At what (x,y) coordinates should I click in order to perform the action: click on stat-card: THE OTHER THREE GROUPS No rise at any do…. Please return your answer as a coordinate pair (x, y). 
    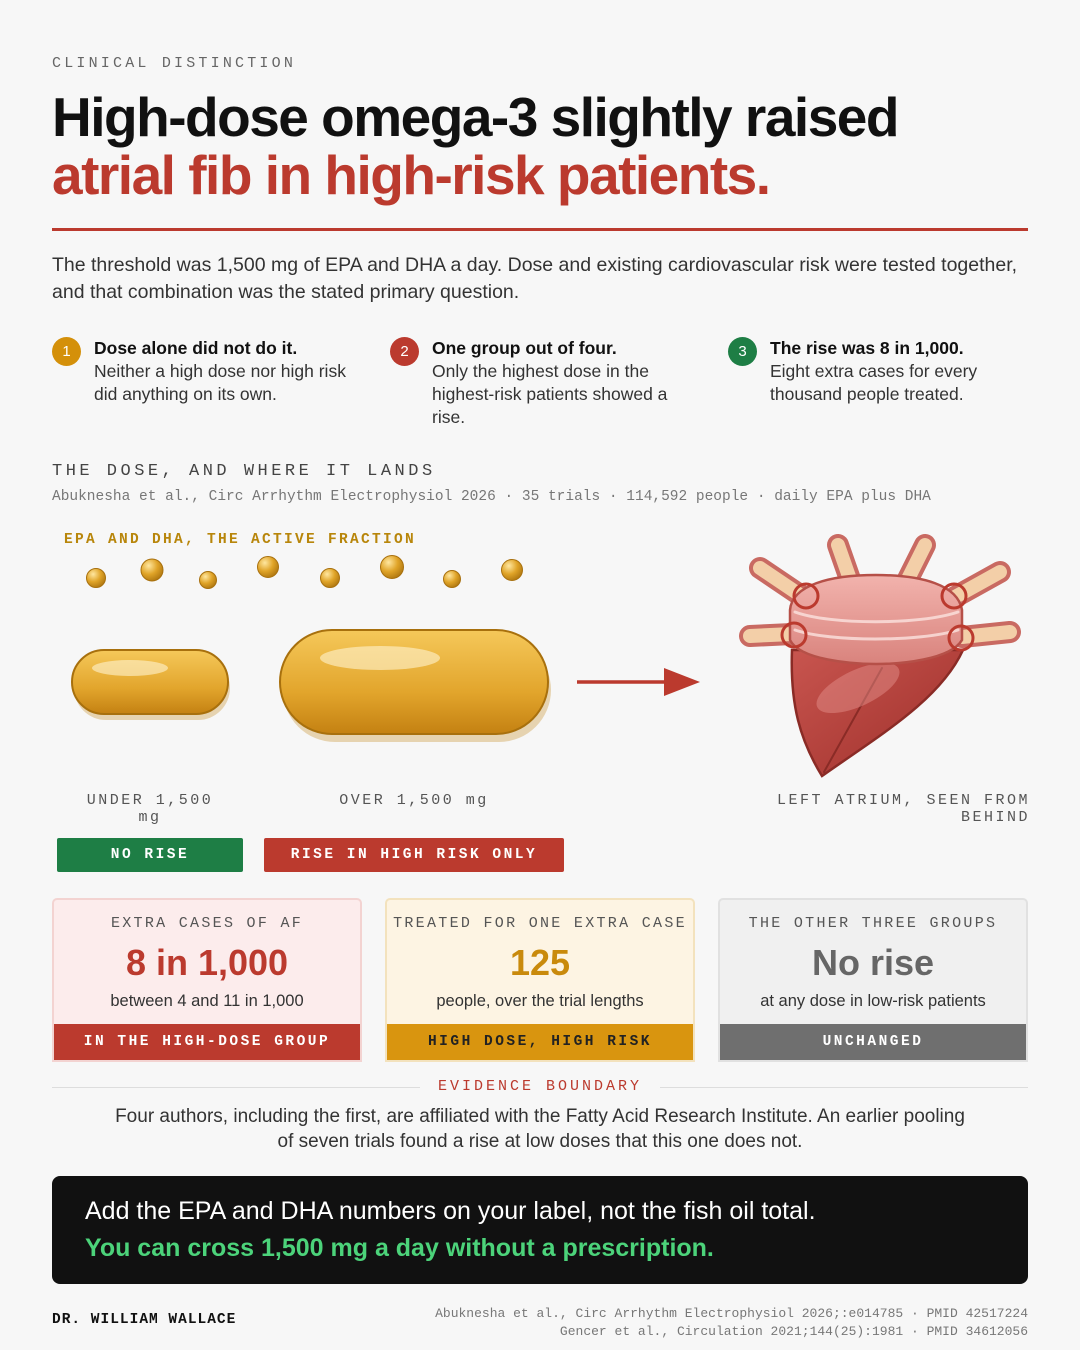
    Looking at the image, I should click on (873, 980).